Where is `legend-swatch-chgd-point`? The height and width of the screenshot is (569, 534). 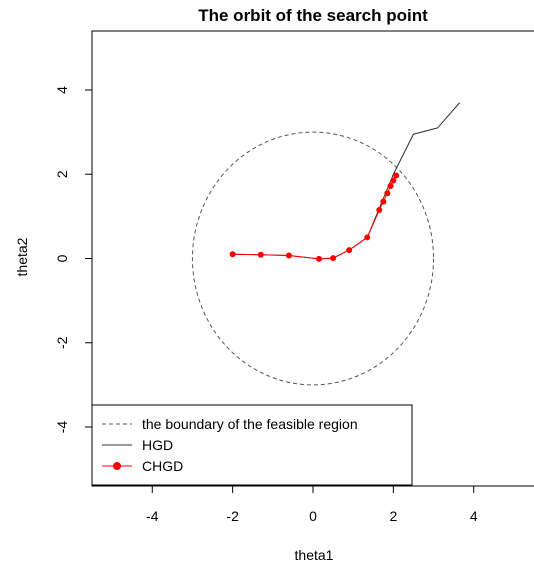 legend-swatch-chgd-point is located at coordinates (117, 466).